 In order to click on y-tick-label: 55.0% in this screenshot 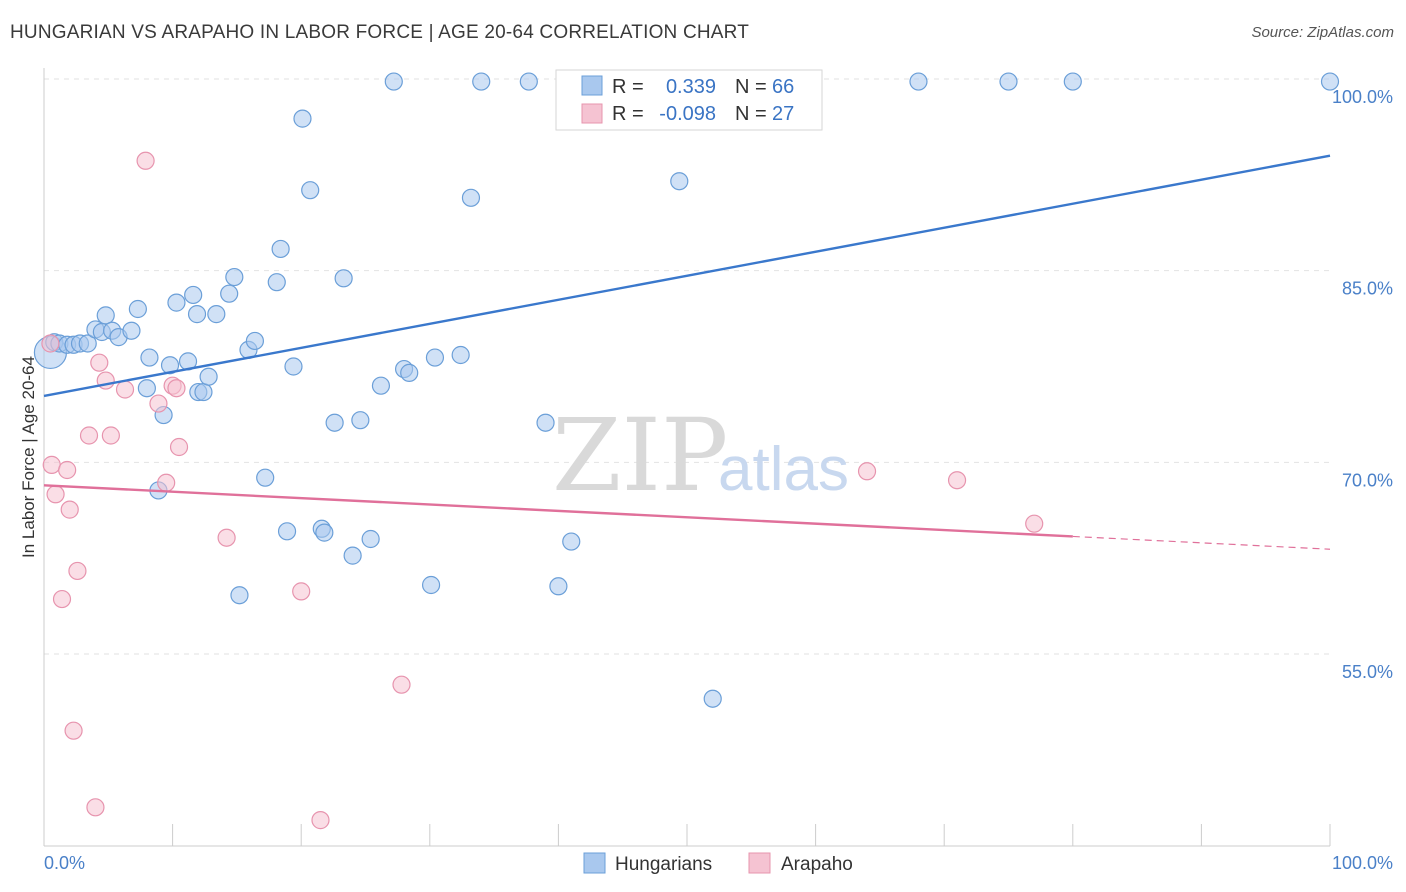, I will do `click(1367, 672)`.